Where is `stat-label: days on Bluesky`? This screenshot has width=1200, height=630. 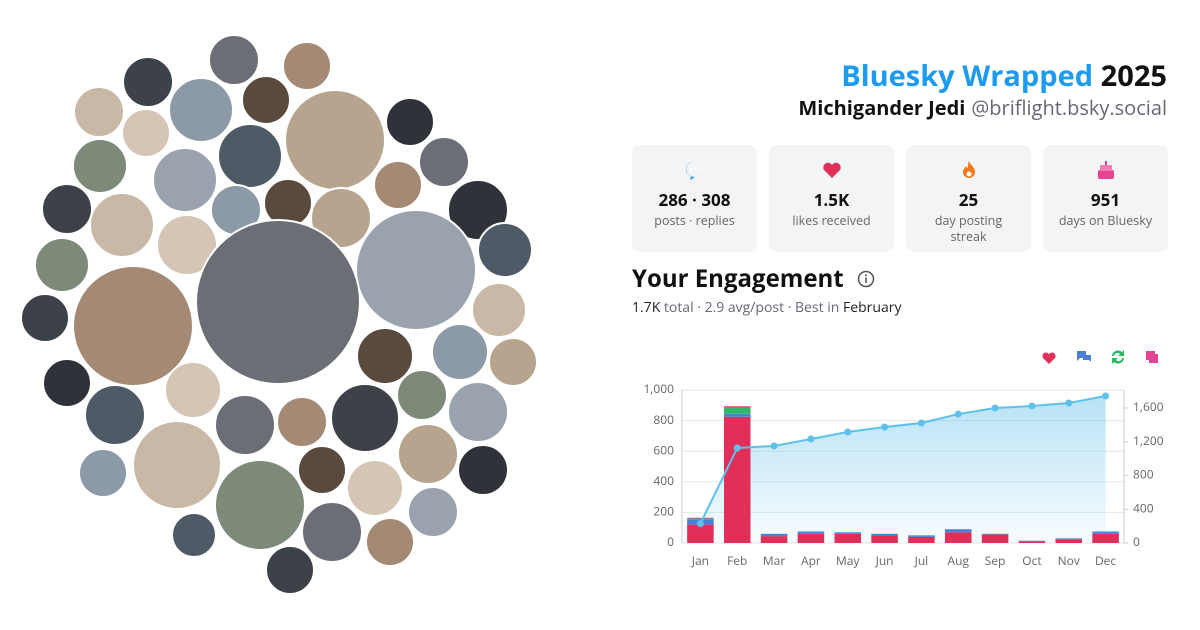 stat-label: days on Bluesky is located at coordinates (1105, 220).